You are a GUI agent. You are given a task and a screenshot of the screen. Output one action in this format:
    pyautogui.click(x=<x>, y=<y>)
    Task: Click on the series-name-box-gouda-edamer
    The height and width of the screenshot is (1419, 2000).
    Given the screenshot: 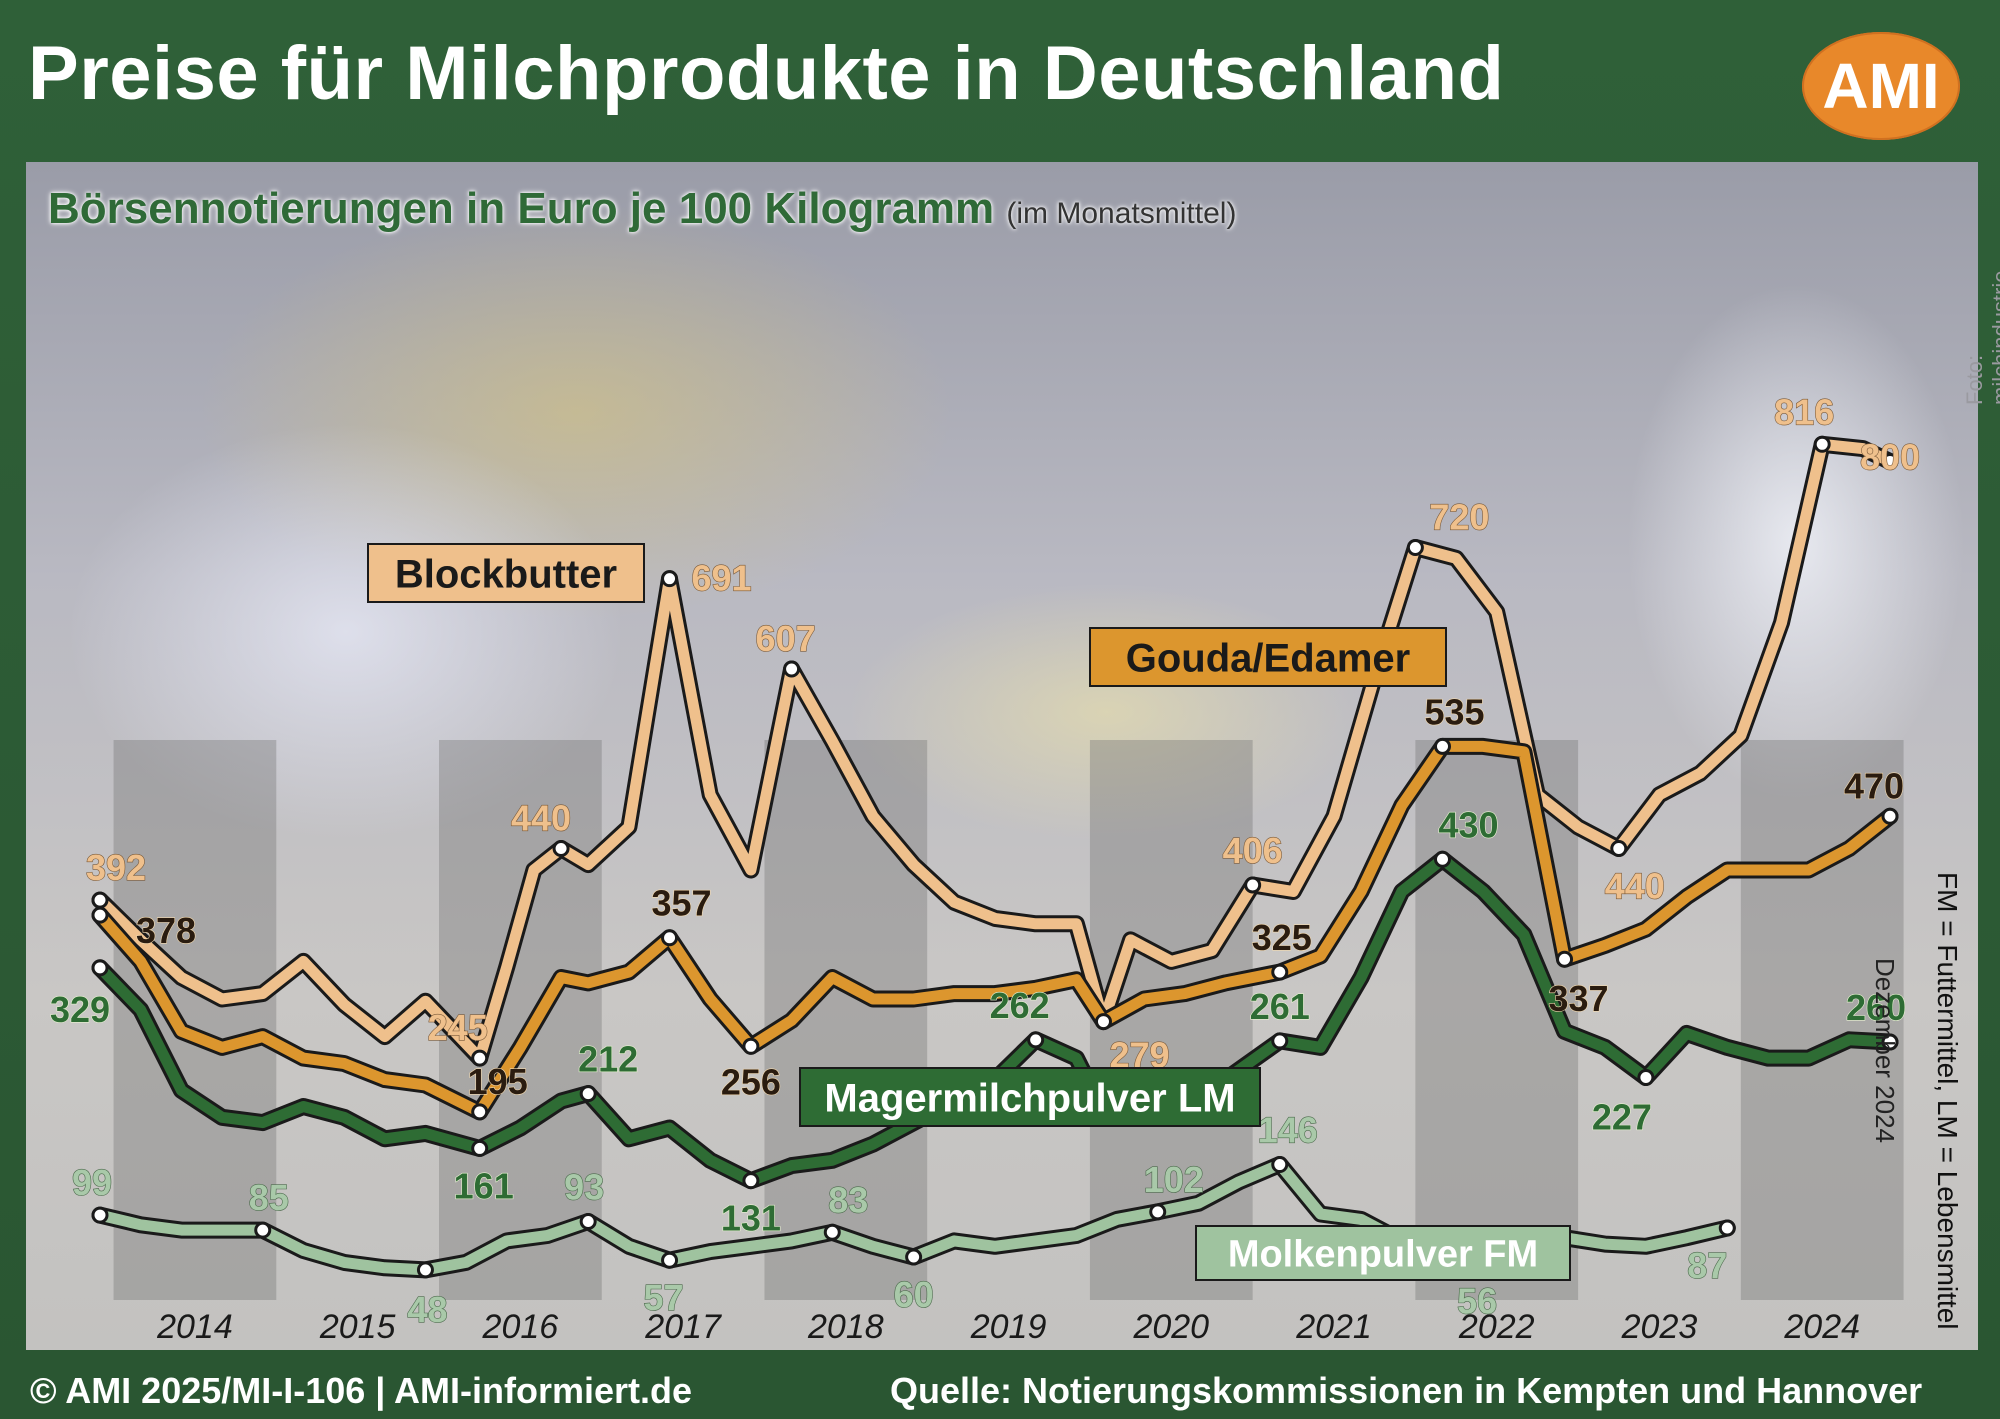 What is the action you would take?
    pyautogui.click(x=1268, y=657)
    